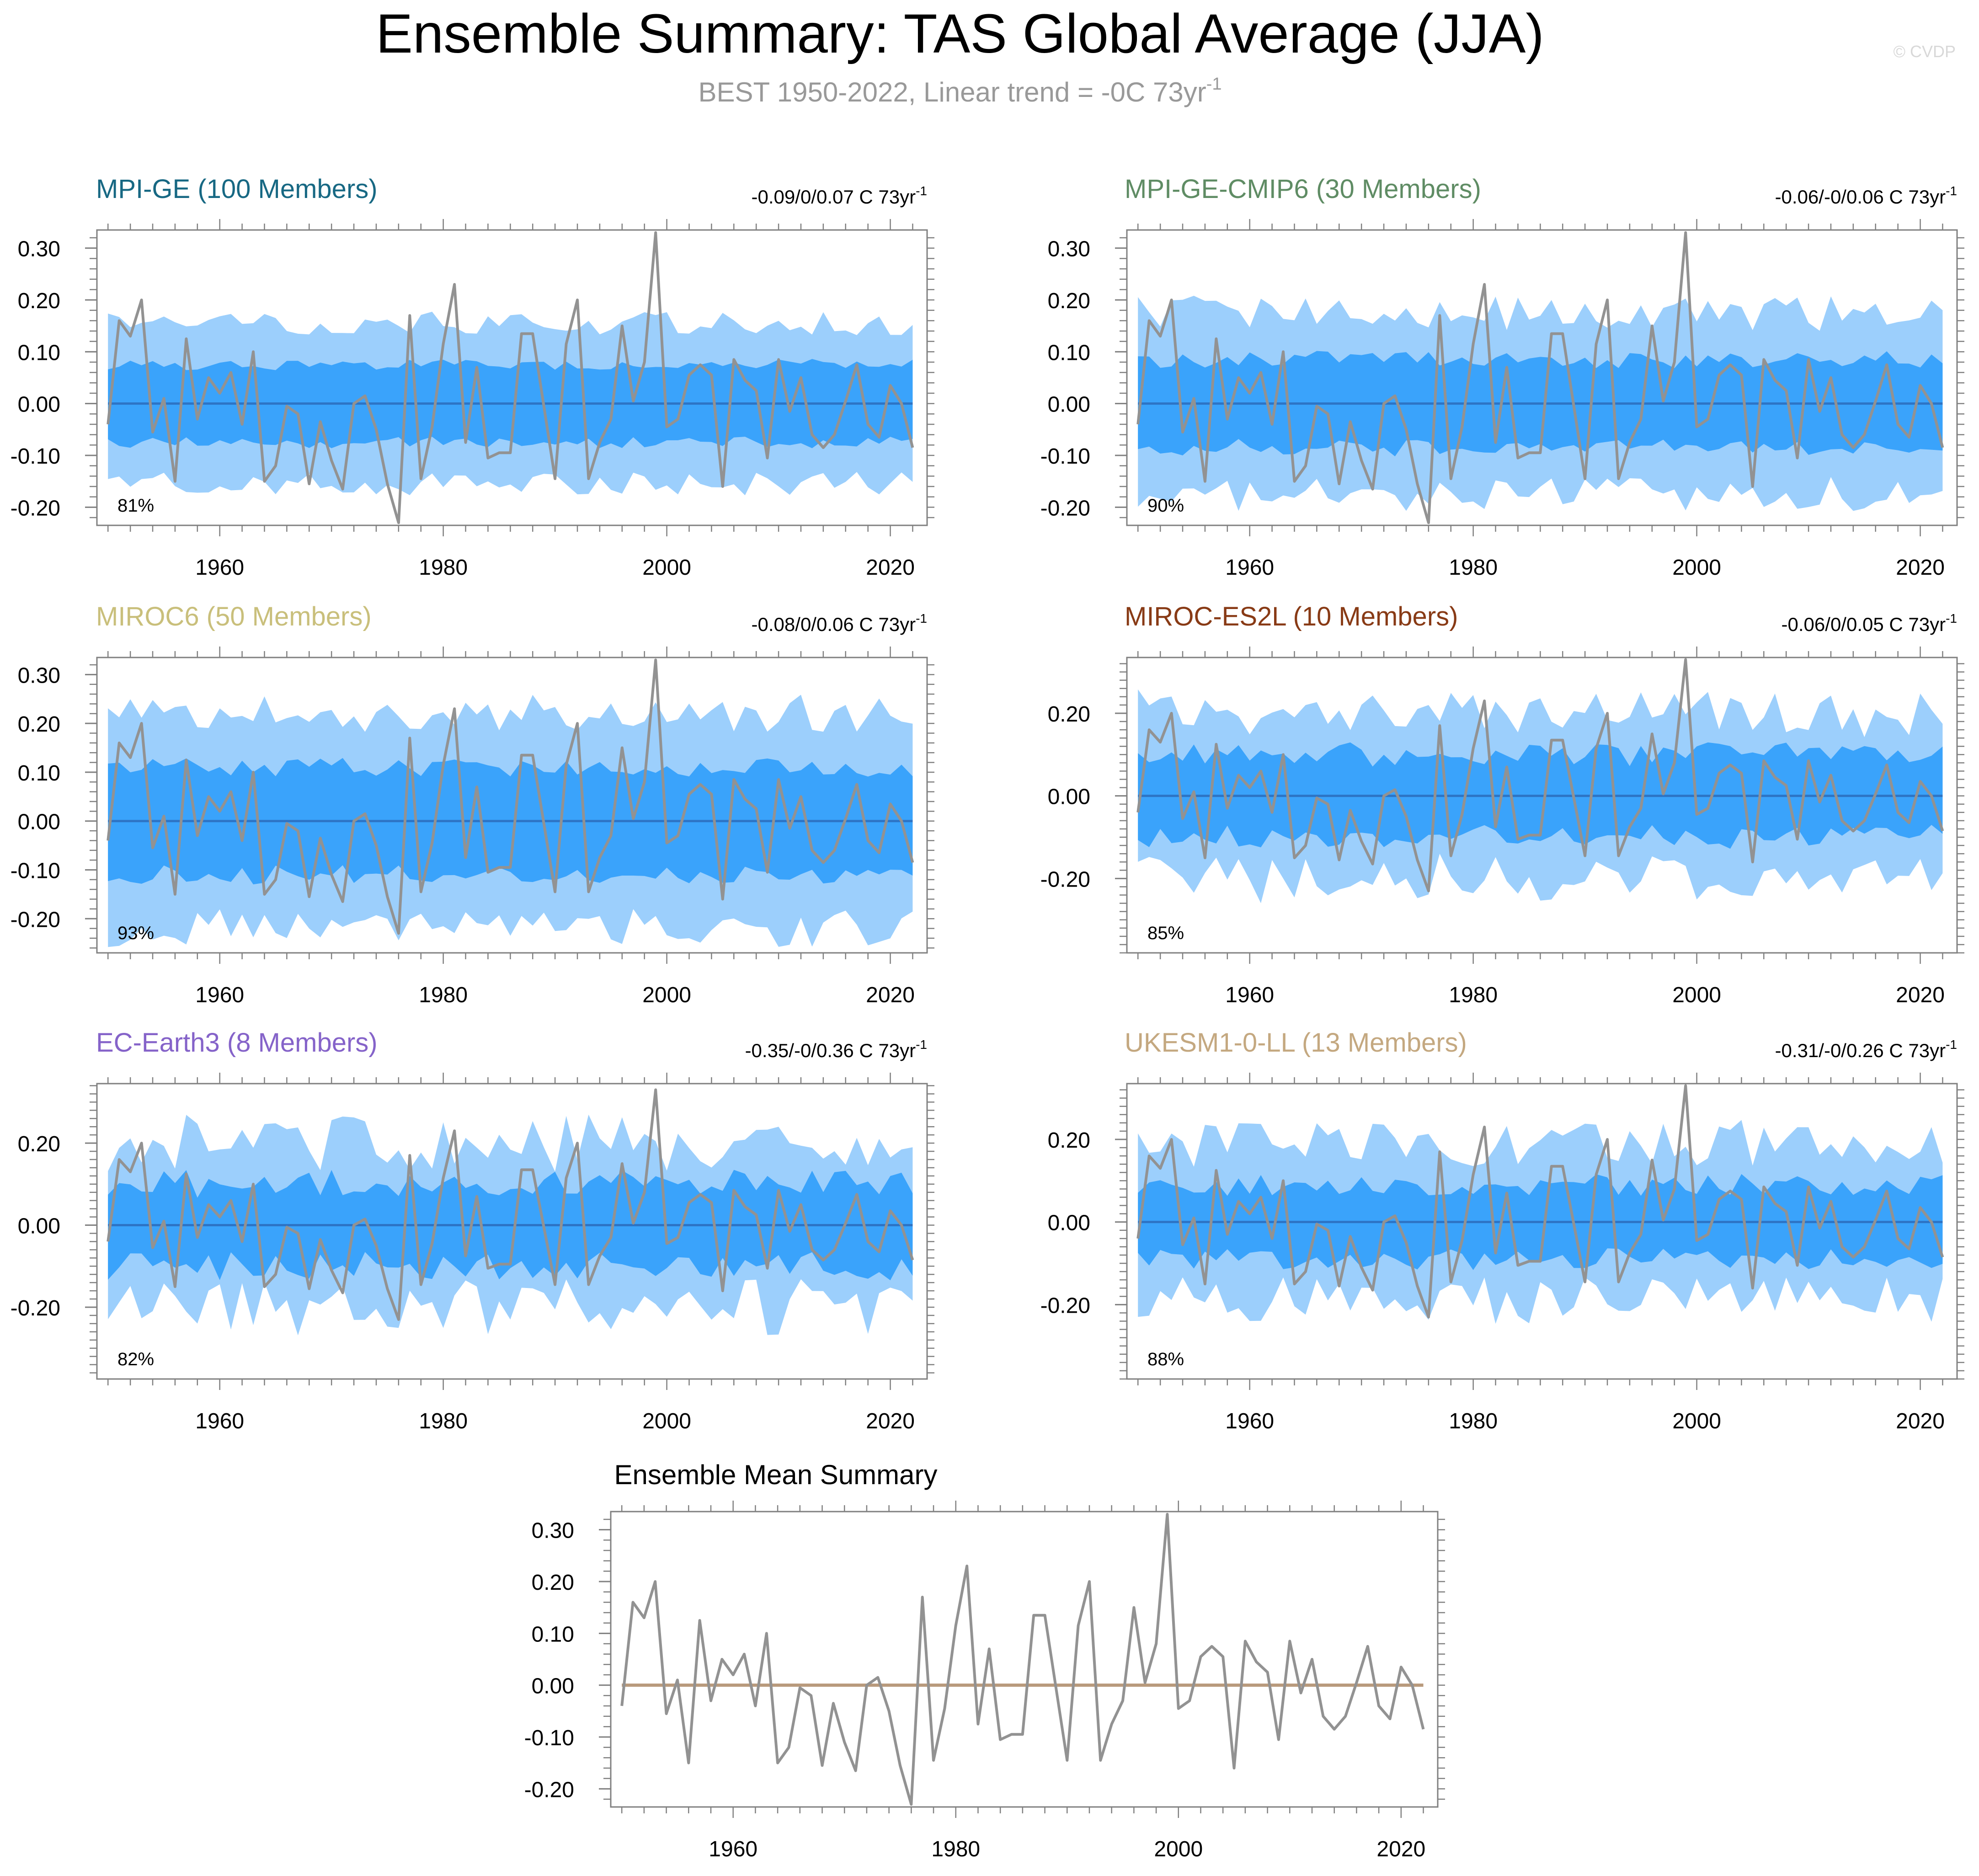 The height and width of the screenshot is (1876, 1979). What do you see at coordinates (1924, 51) in the screenshot?
I see `watermark: © CVDP` at bounding box center [1924, 51].